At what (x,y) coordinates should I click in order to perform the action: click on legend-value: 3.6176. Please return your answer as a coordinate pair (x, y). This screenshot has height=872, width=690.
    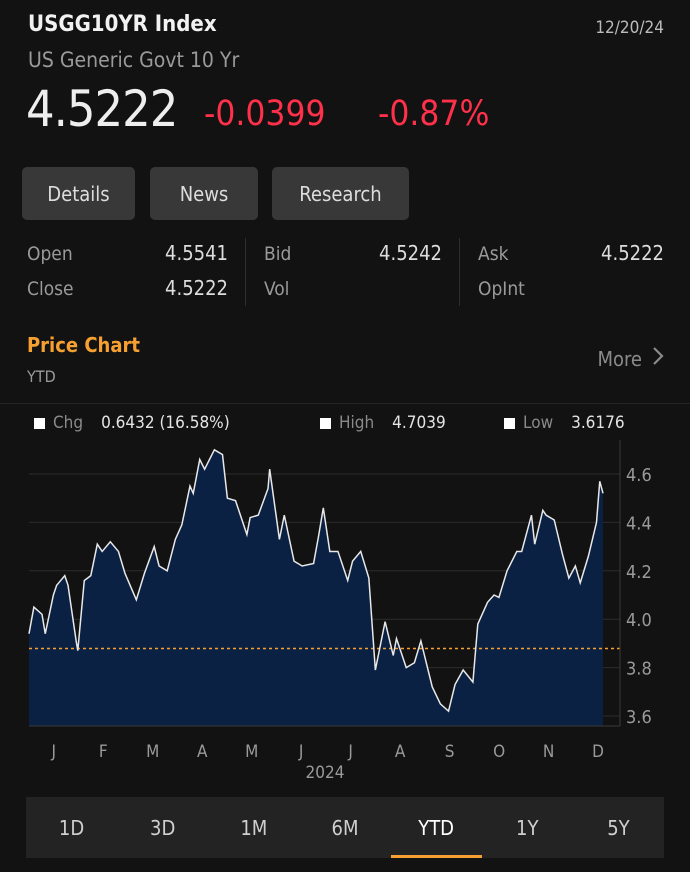
    Looking at the image, I should click on (598, 423).